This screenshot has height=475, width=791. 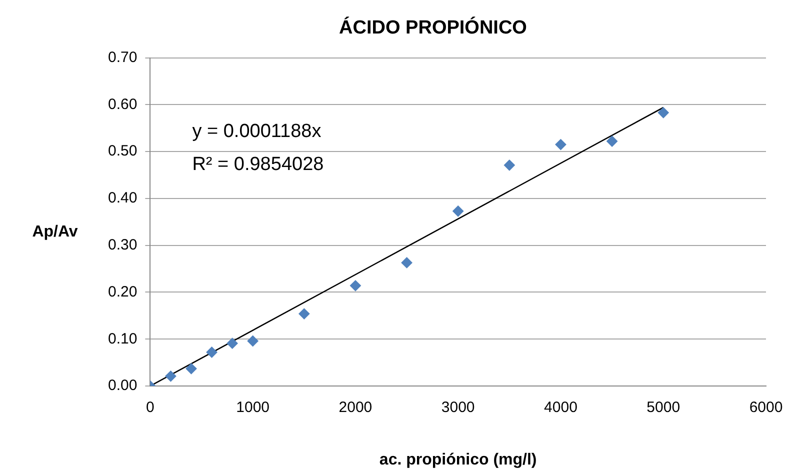 What do you see at coordinates (561, 407) in the screenshot?
I see `x-tick-label: 4000` at bounding box center [561, 407].